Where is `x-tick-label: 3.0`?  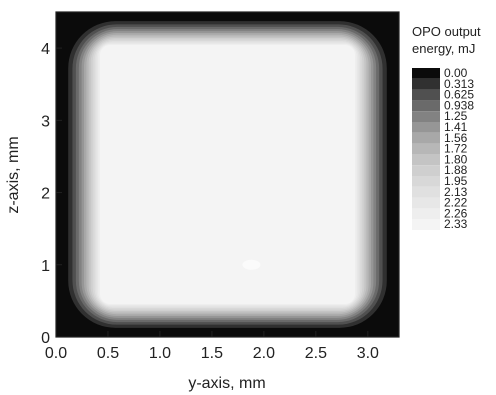 x-tick-label: 3.0 is located at coordinates (368, 353).